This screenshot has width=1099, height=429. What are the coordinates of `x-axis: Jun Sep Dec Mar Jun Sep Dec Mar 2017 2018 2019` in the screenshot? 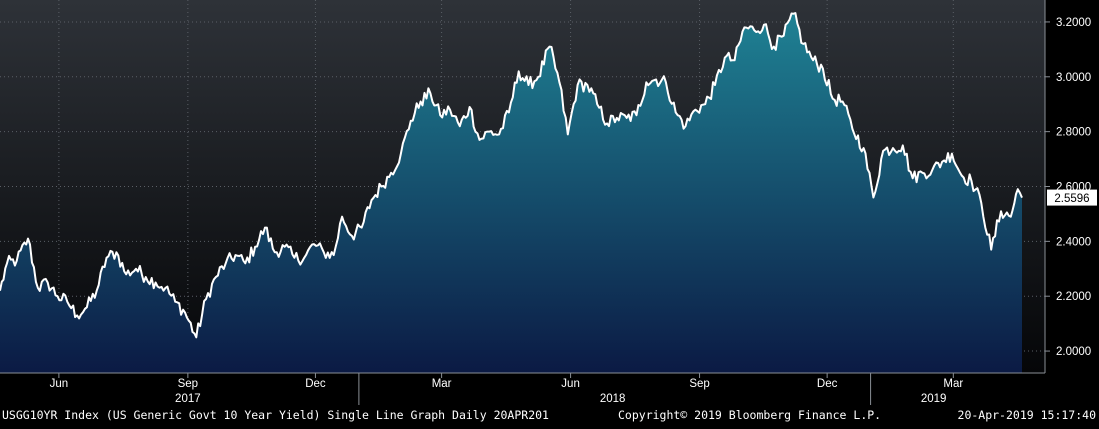 It's located at (506, 389).